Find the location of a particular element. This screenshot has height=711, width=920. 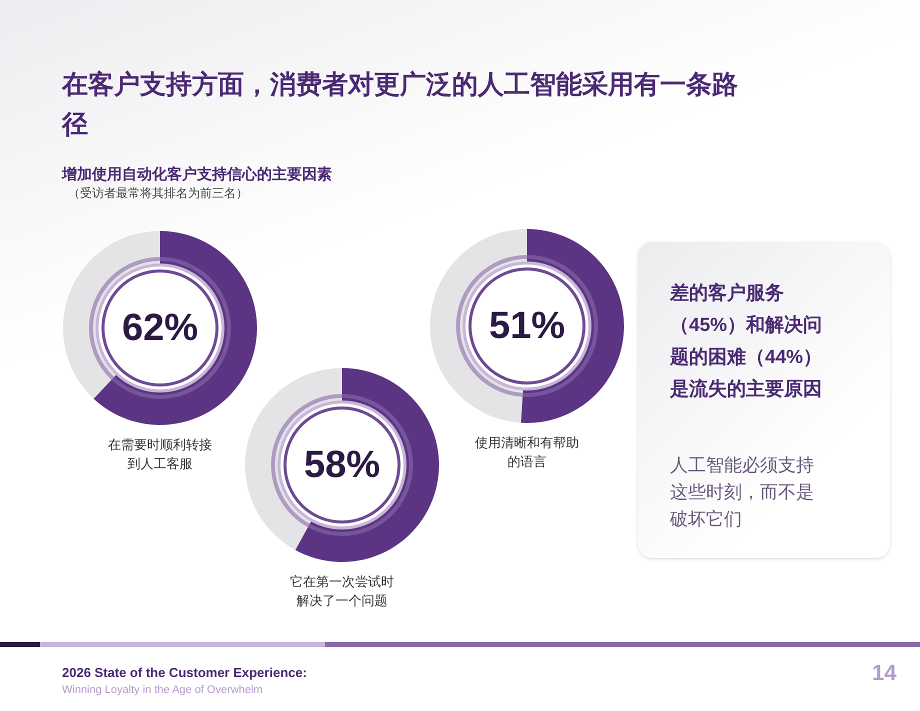

slice-label: 使用清晰和有帮助的语言 is located at coordinates (527, 452).